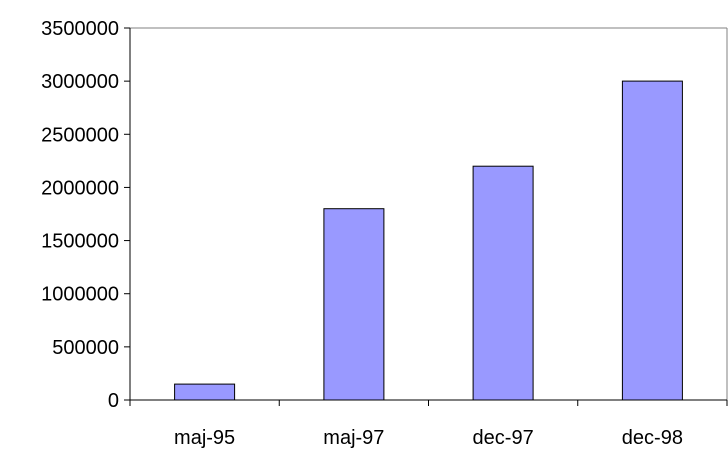 This screenshot has width=728, height=453. I want to click on y-tick-label: 3500000, so click(80, 29).